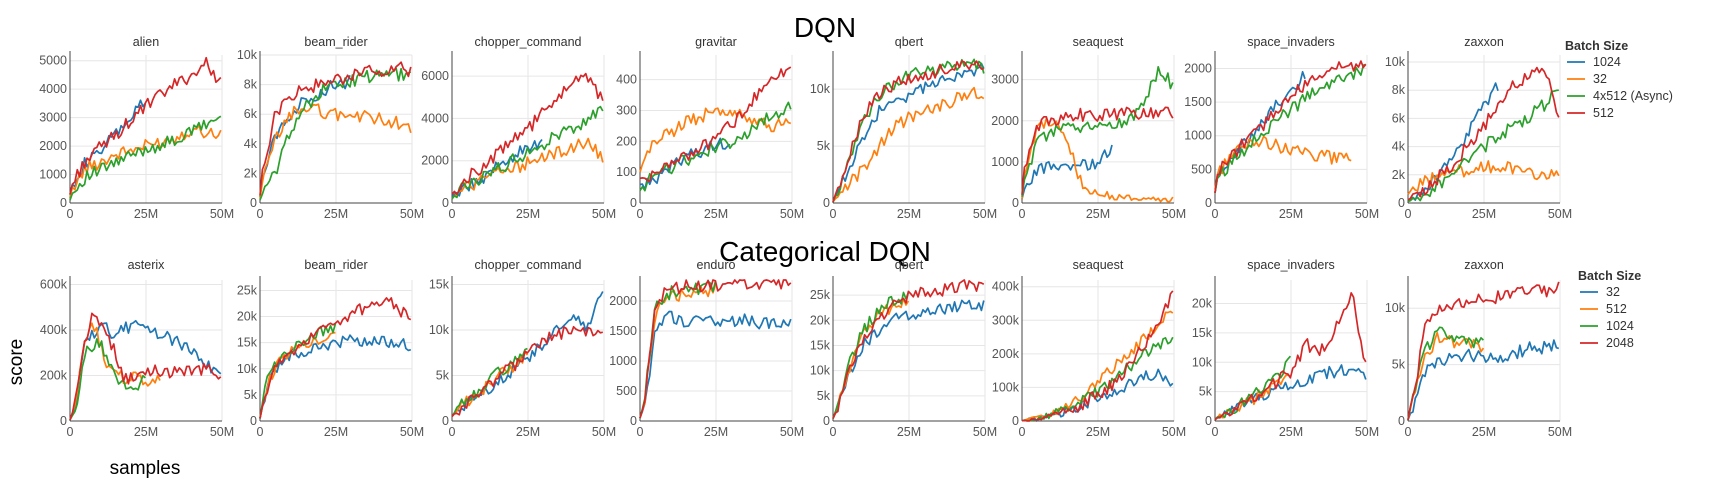 Image resolution: width=1709 pixels, height=491 pixels. I want to click on y-tick-label: 3000, so click(1005, 80).